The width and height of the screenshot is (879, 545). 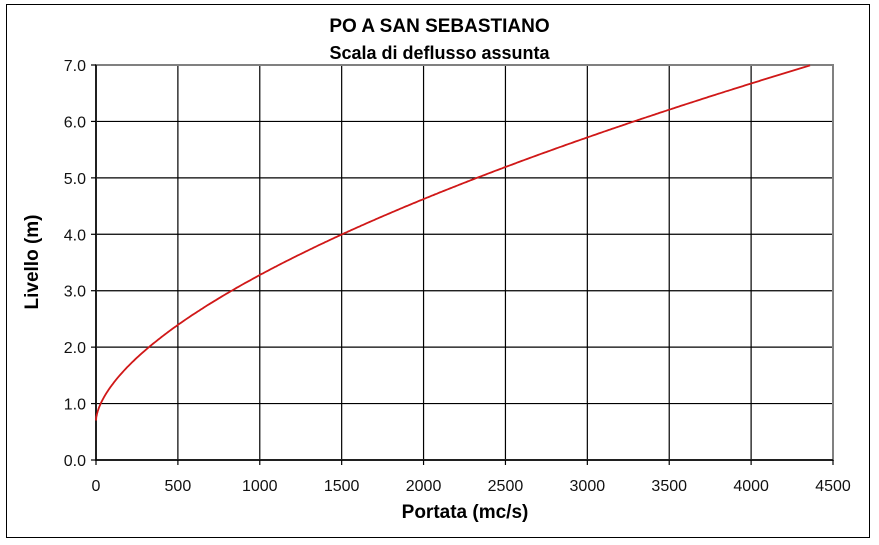 I want to click on y-tick-label: 6.0, so click(x=75, y=122).